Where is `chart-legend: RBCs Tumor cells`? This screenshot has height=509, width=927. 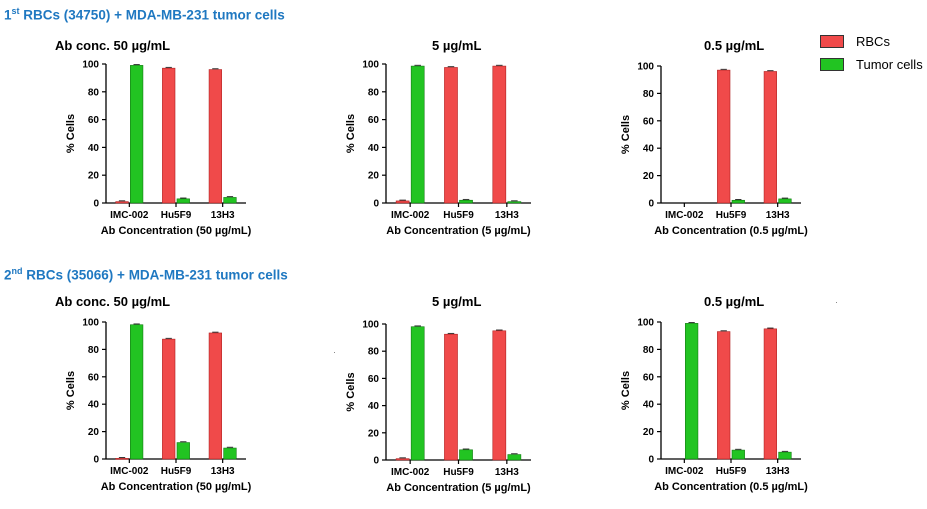
chart-legend: RBCs Tumor cells is located at coordinates (871, 57).